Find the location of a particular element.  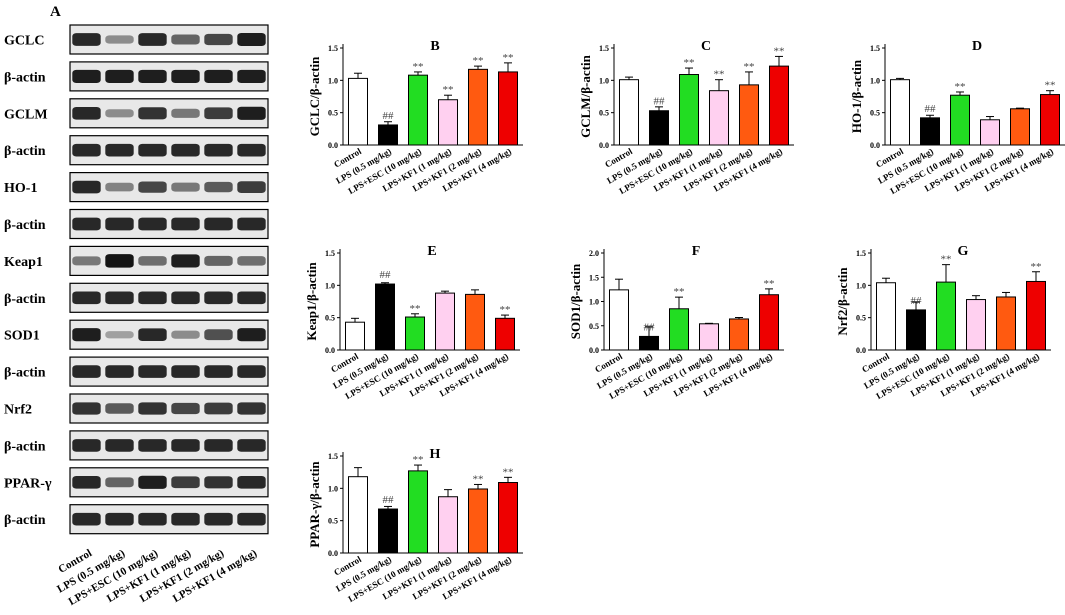

panel-a-label: A is located at coordinates (55, 12).